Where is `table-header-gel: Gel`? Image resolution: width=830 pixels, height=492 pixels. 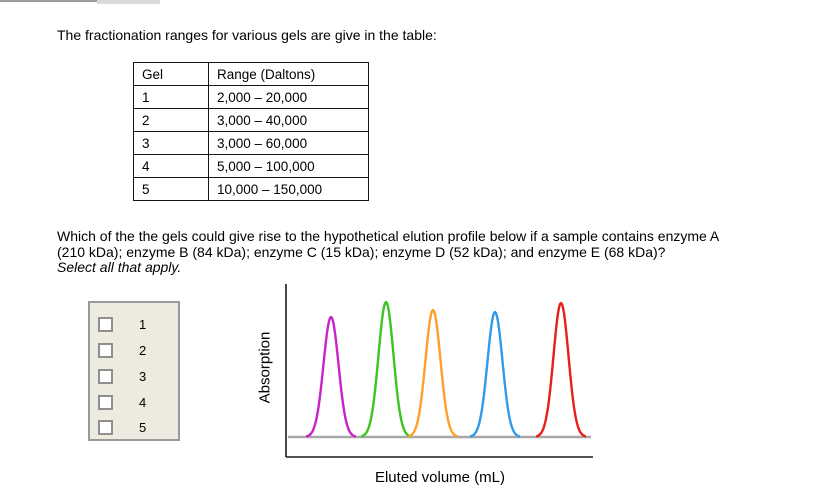
table-header-gel: Gel is located at coordinates (171, 74).